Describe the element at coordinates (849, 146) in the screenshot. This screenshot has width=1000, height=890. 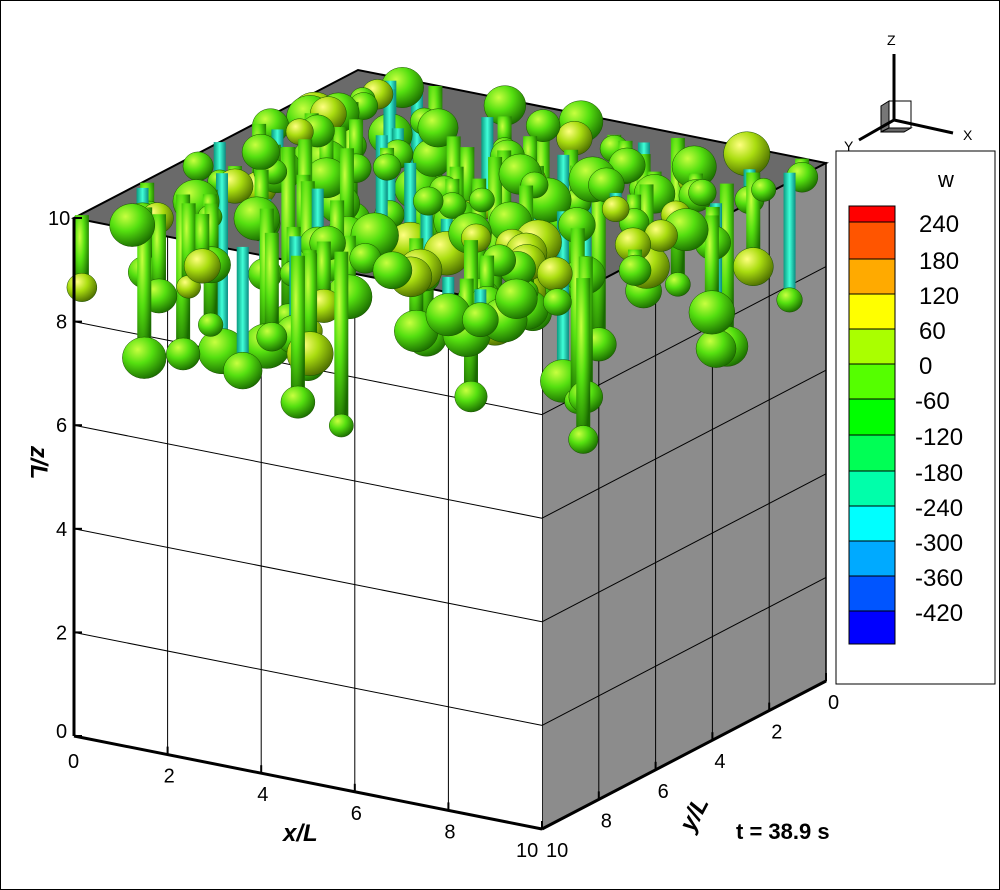
I see `triad-y-label: Y` at that location.